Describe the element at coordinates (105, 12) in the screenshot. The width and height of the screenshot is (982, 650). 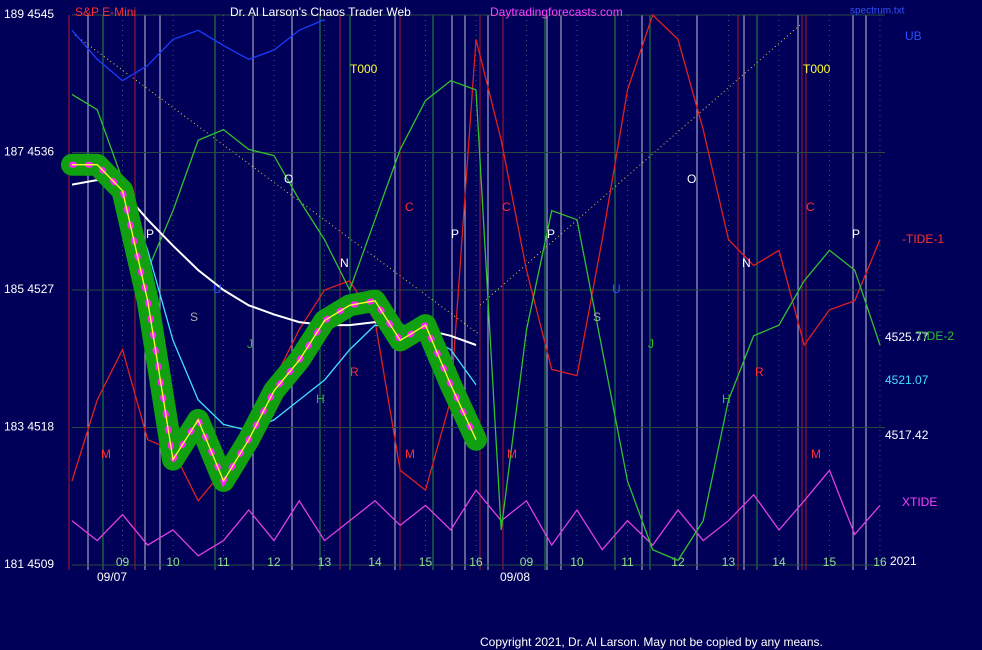
I see `symbol: S&P E-Mini` at that location.